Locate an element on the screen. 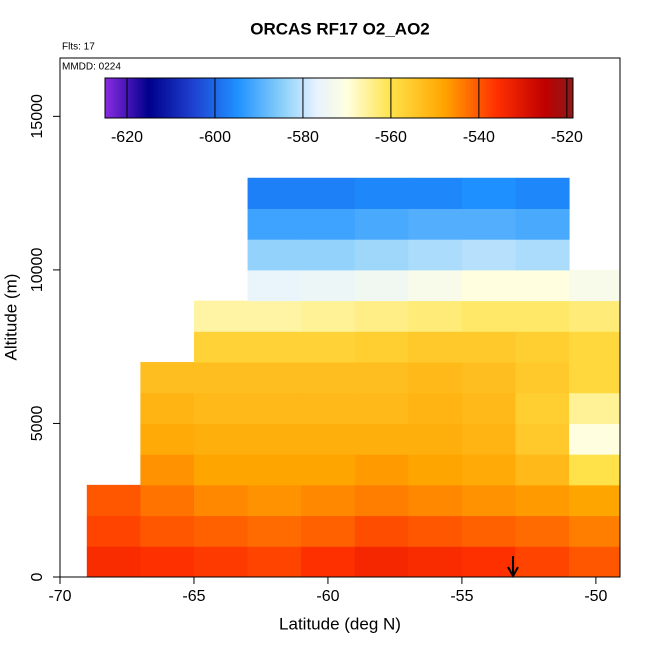 Image resolution: width=650 pixels, height=650 pixels. x-tick-label: -60 is located at coordinates (327, 596).